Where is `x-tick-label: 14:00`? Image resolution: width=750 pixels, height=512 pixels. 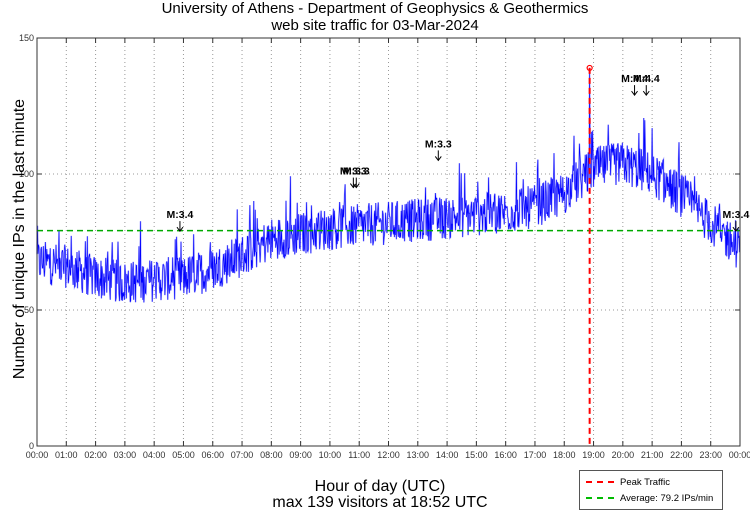 x-tick-label: 14:00 is located at coordinates (447, 455).